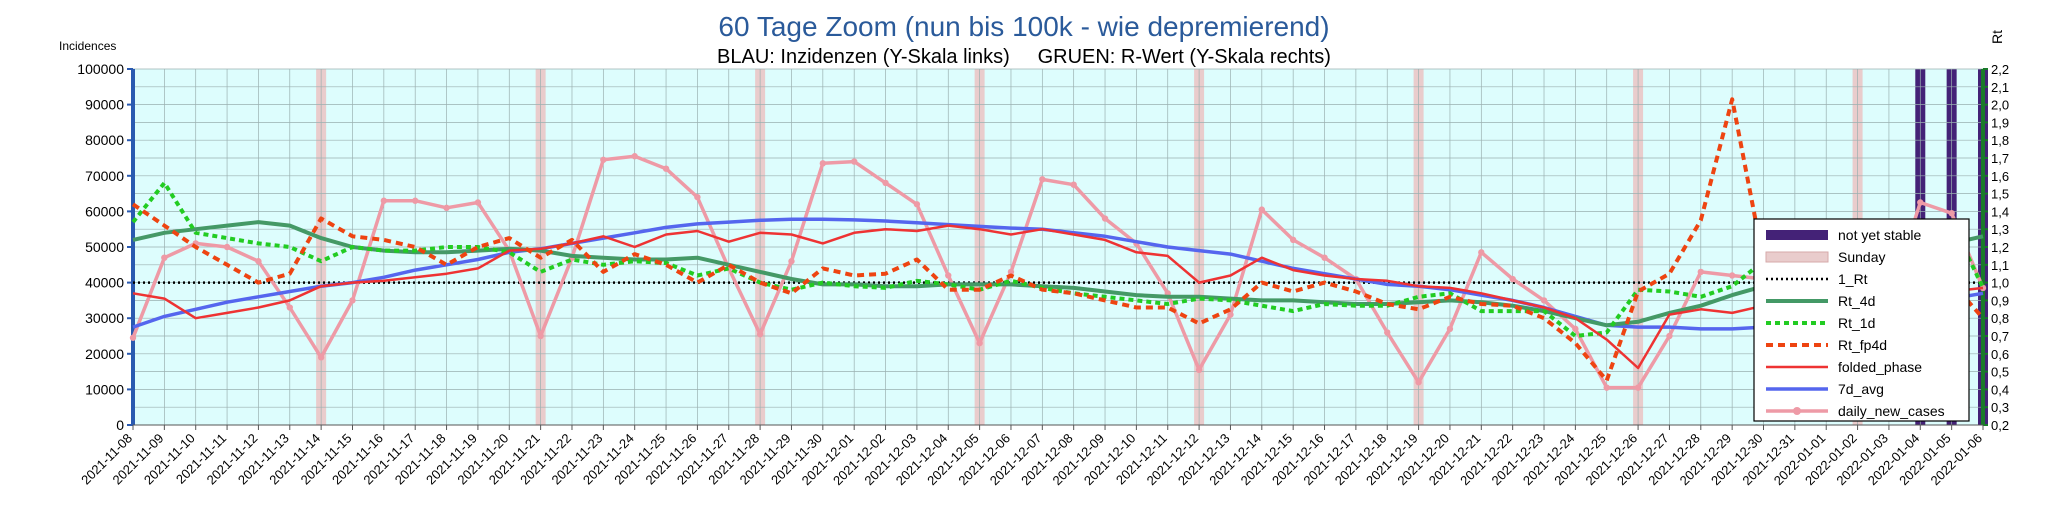  I want to click on left-tick-label: 40000, so click(104, 283).